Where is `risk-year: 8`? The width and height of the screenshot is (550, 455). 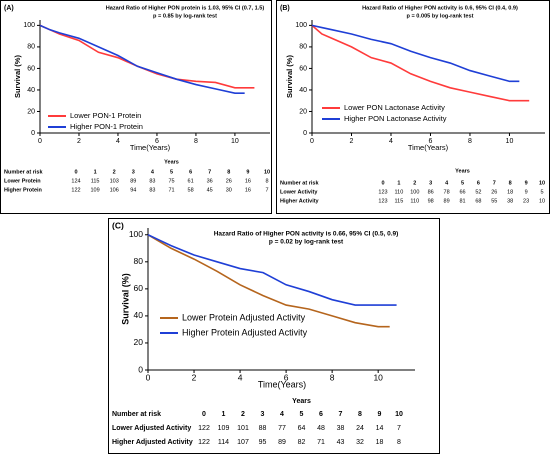 risk-year: 8 is located at coordinates (228, 172).